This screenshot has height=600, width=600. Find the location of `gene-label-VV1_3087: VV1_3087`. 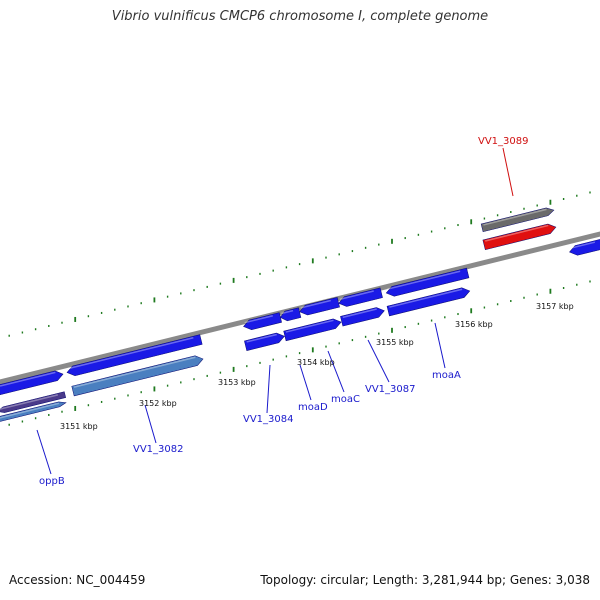

gene-label-VV1_3087: VV1_3087 is located at coordinates (390, 389).